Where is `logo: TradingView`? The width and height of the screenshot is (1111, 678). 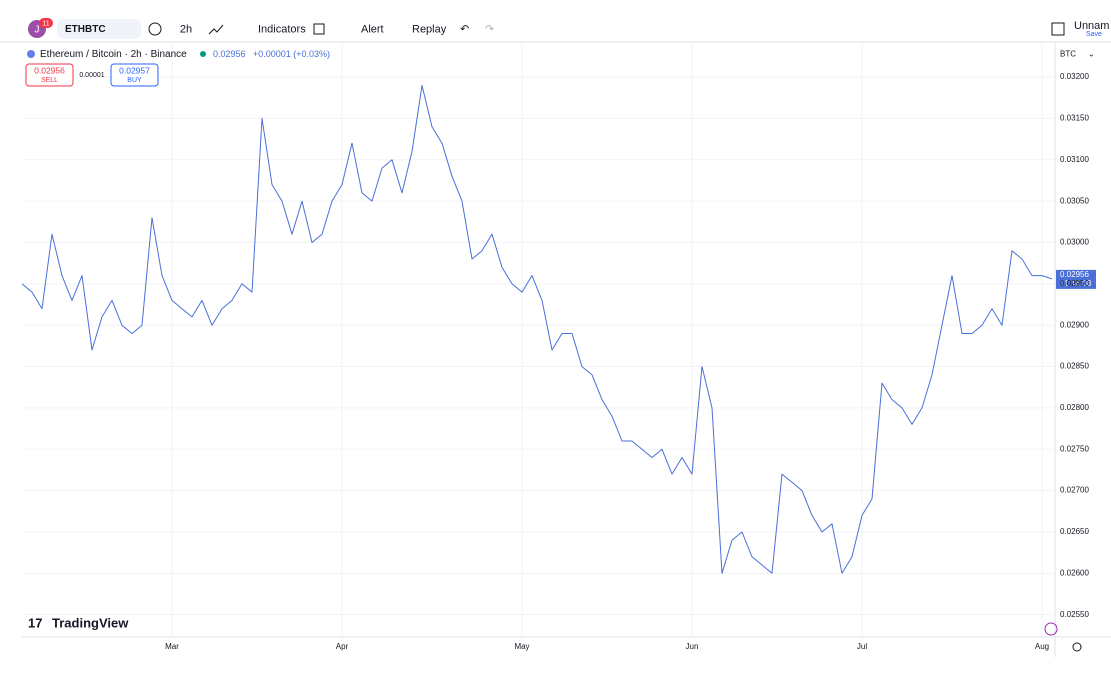
logo: TradingView is located at coordinates (90, 622).